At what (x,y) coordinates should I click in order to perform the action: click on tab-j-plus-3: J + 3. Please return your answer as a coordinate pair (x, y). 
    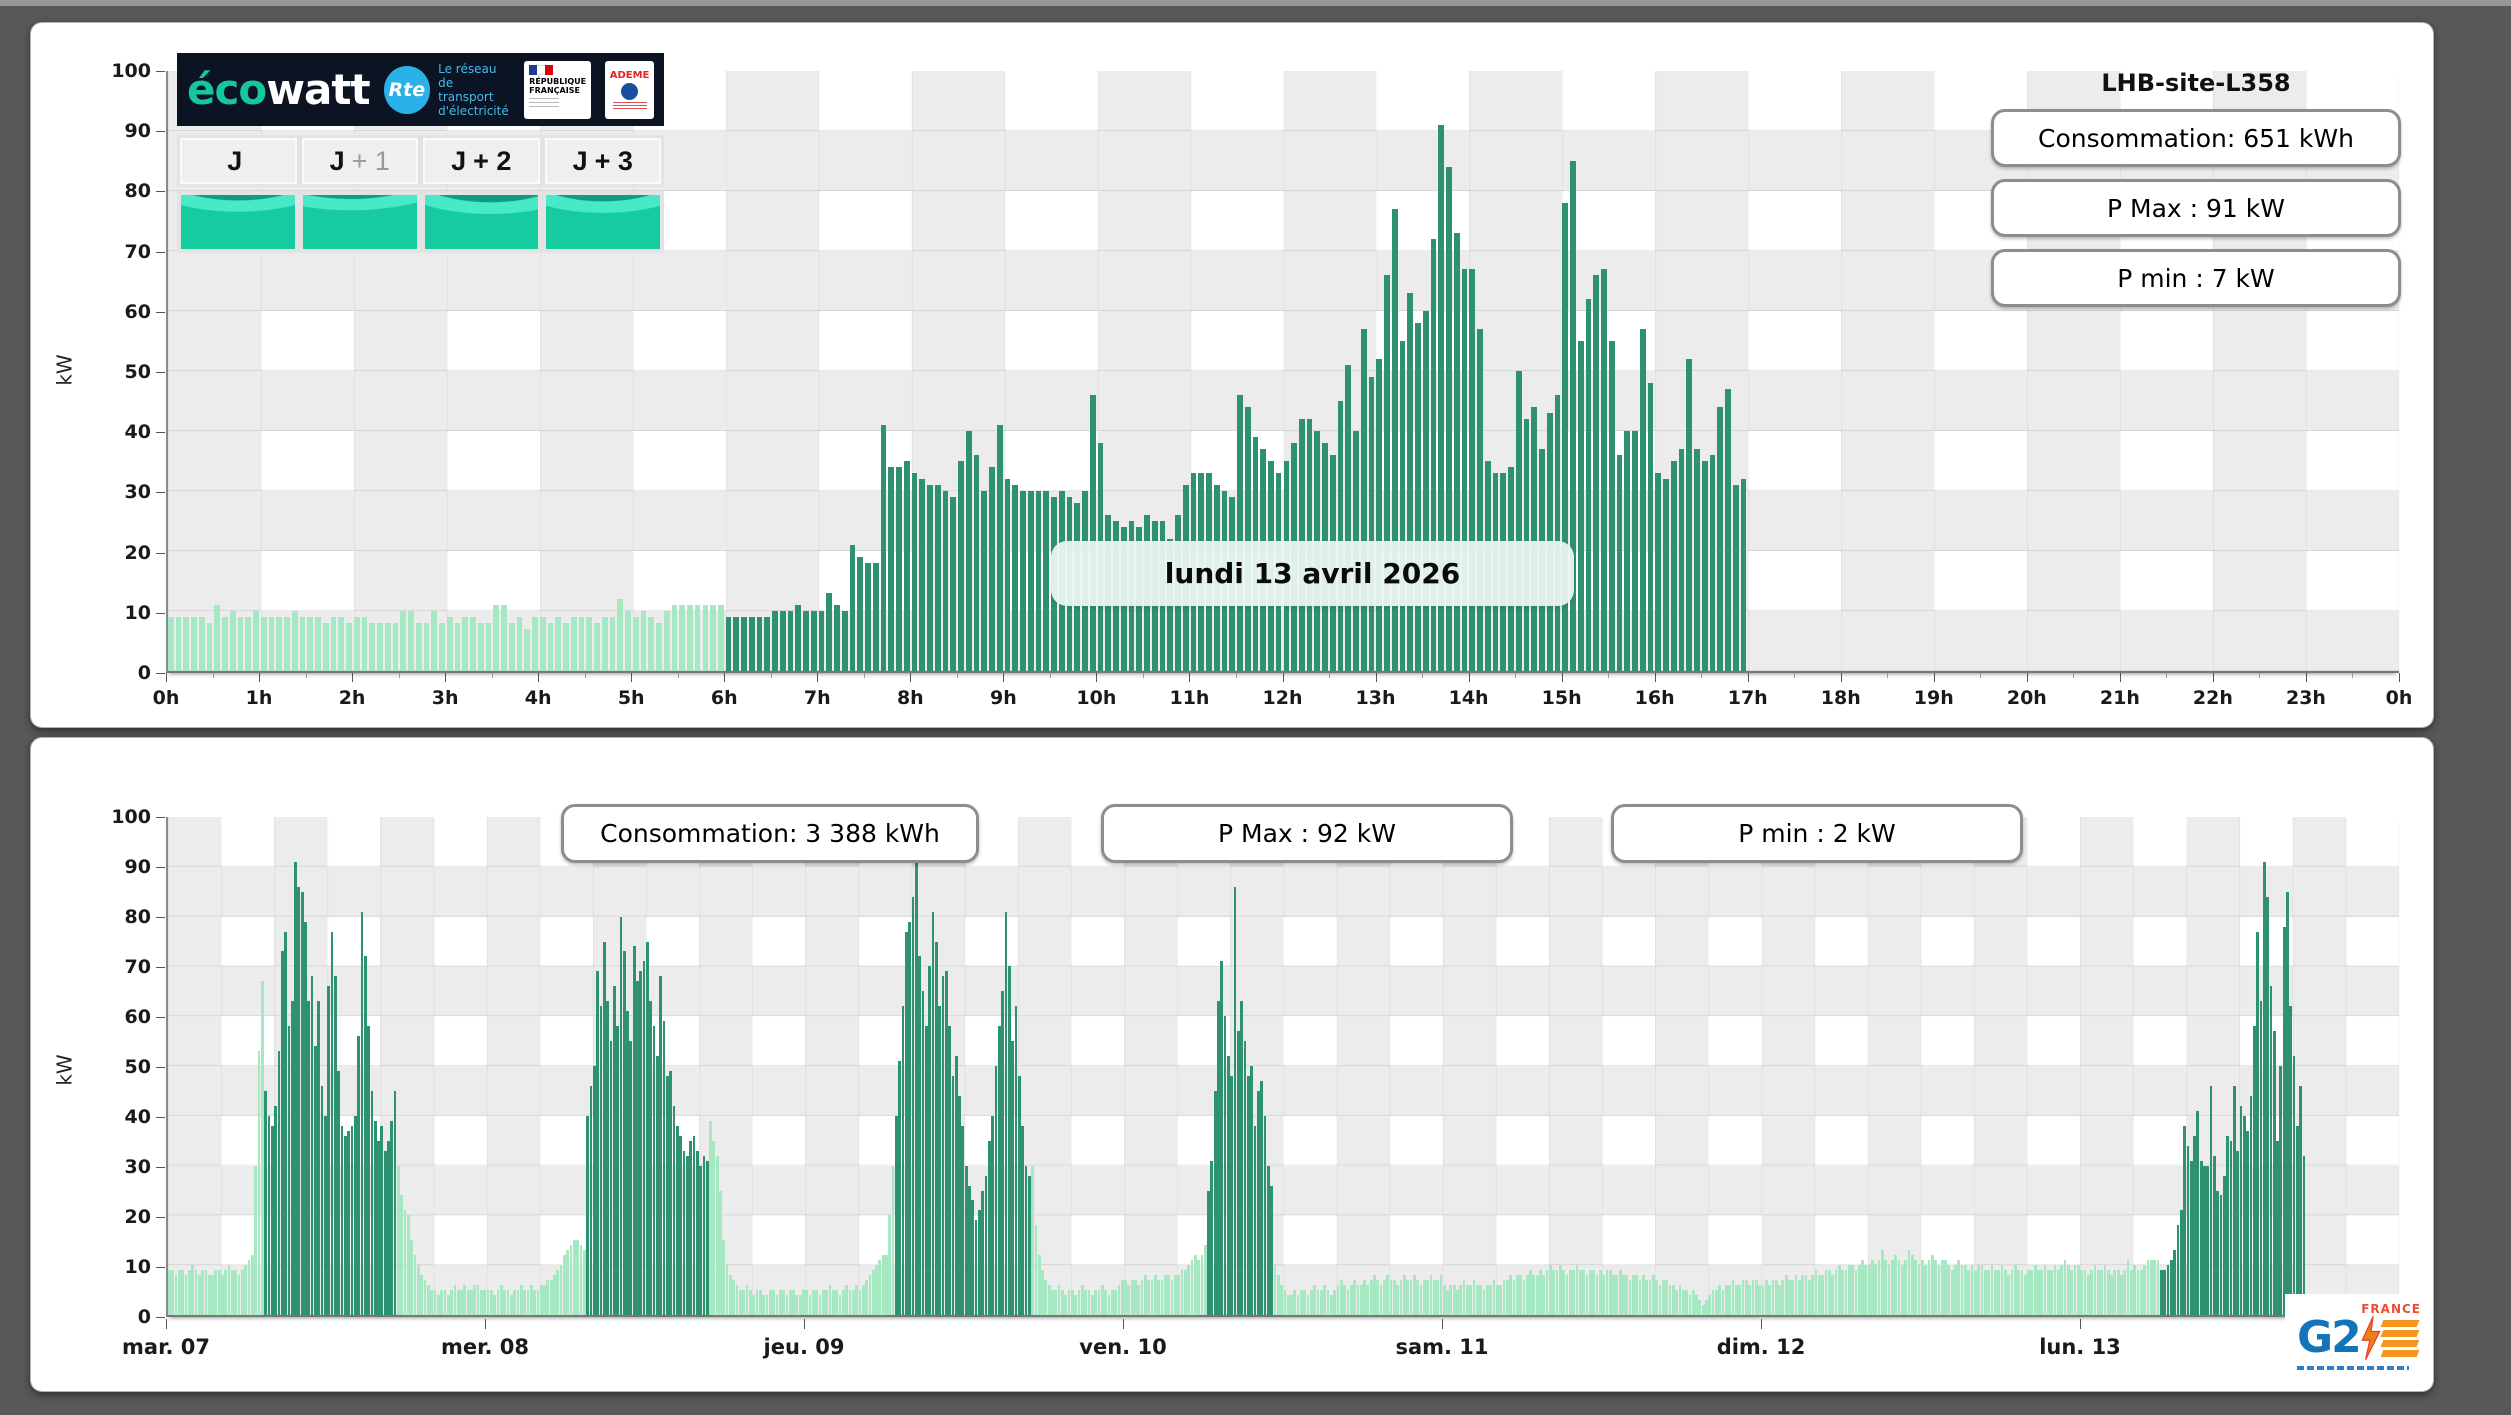
    Looking at the image, I should click on (602, 161).